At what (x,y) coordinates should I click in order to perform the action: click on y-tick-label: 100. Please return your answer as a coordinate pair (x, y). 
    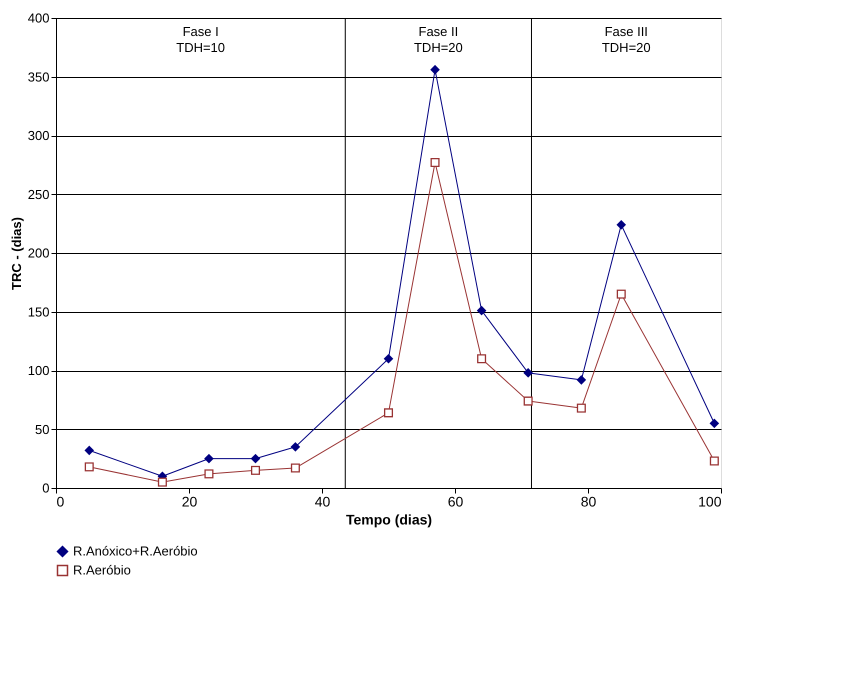
    Looking at the image, I should click on (39, 370).